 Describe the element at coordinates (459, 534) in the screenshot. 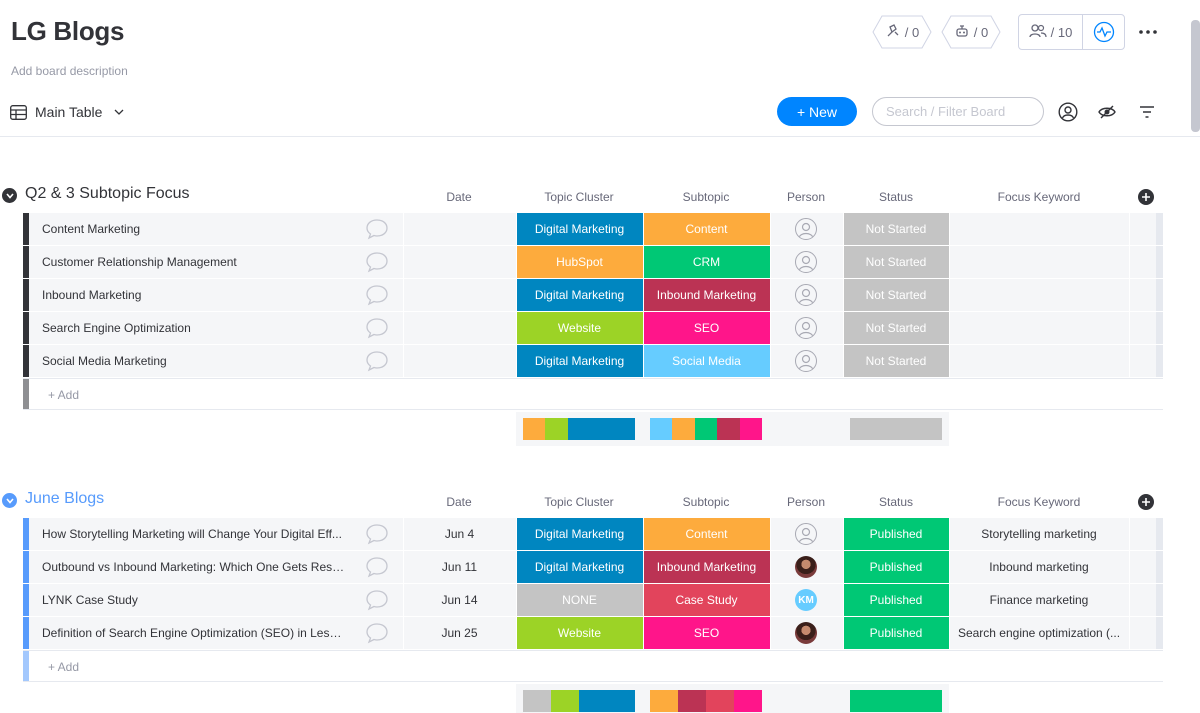

I see `date-cell: Jun 4` at that location.